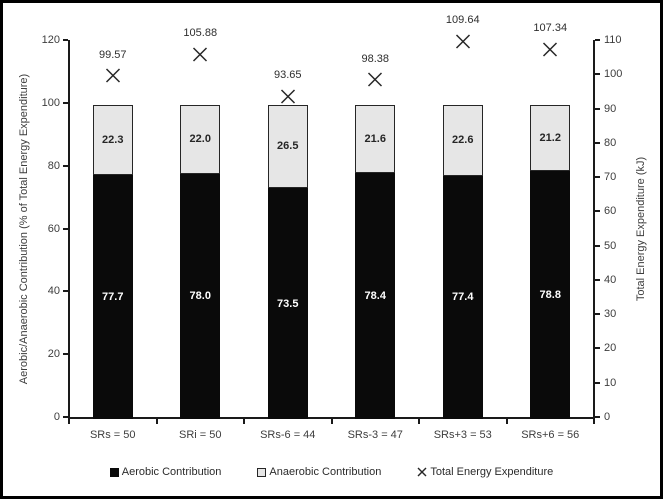 The height and width of the screenshot is (499, 663). I want to click on right-axis-tick-label: 100, so click(613, 74).